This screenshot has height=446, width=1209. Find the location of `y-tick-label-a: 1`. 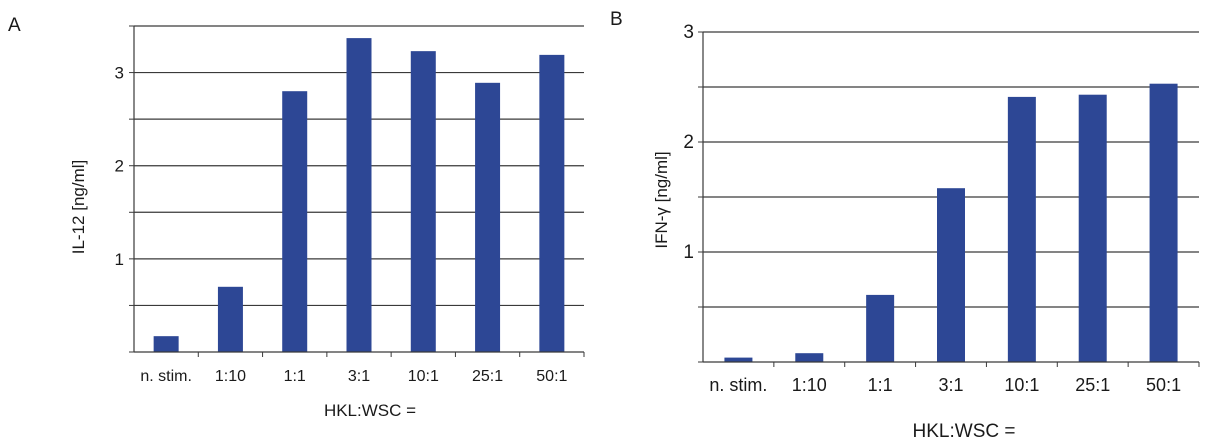

y-tick-label-a: 1 is located at coordinates (119, 259).